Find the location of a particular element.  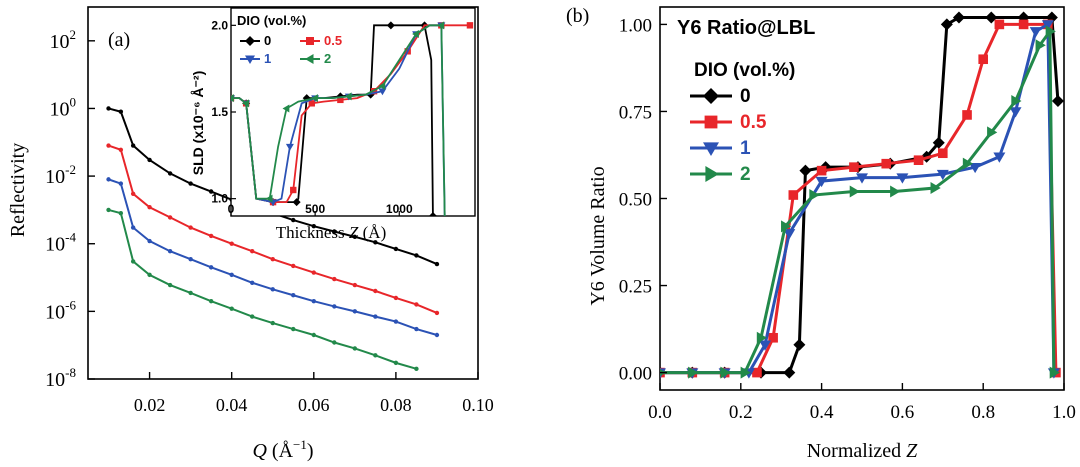

panel-b-x-axis-label: Normalized Z is located at coordinates (862, 451).